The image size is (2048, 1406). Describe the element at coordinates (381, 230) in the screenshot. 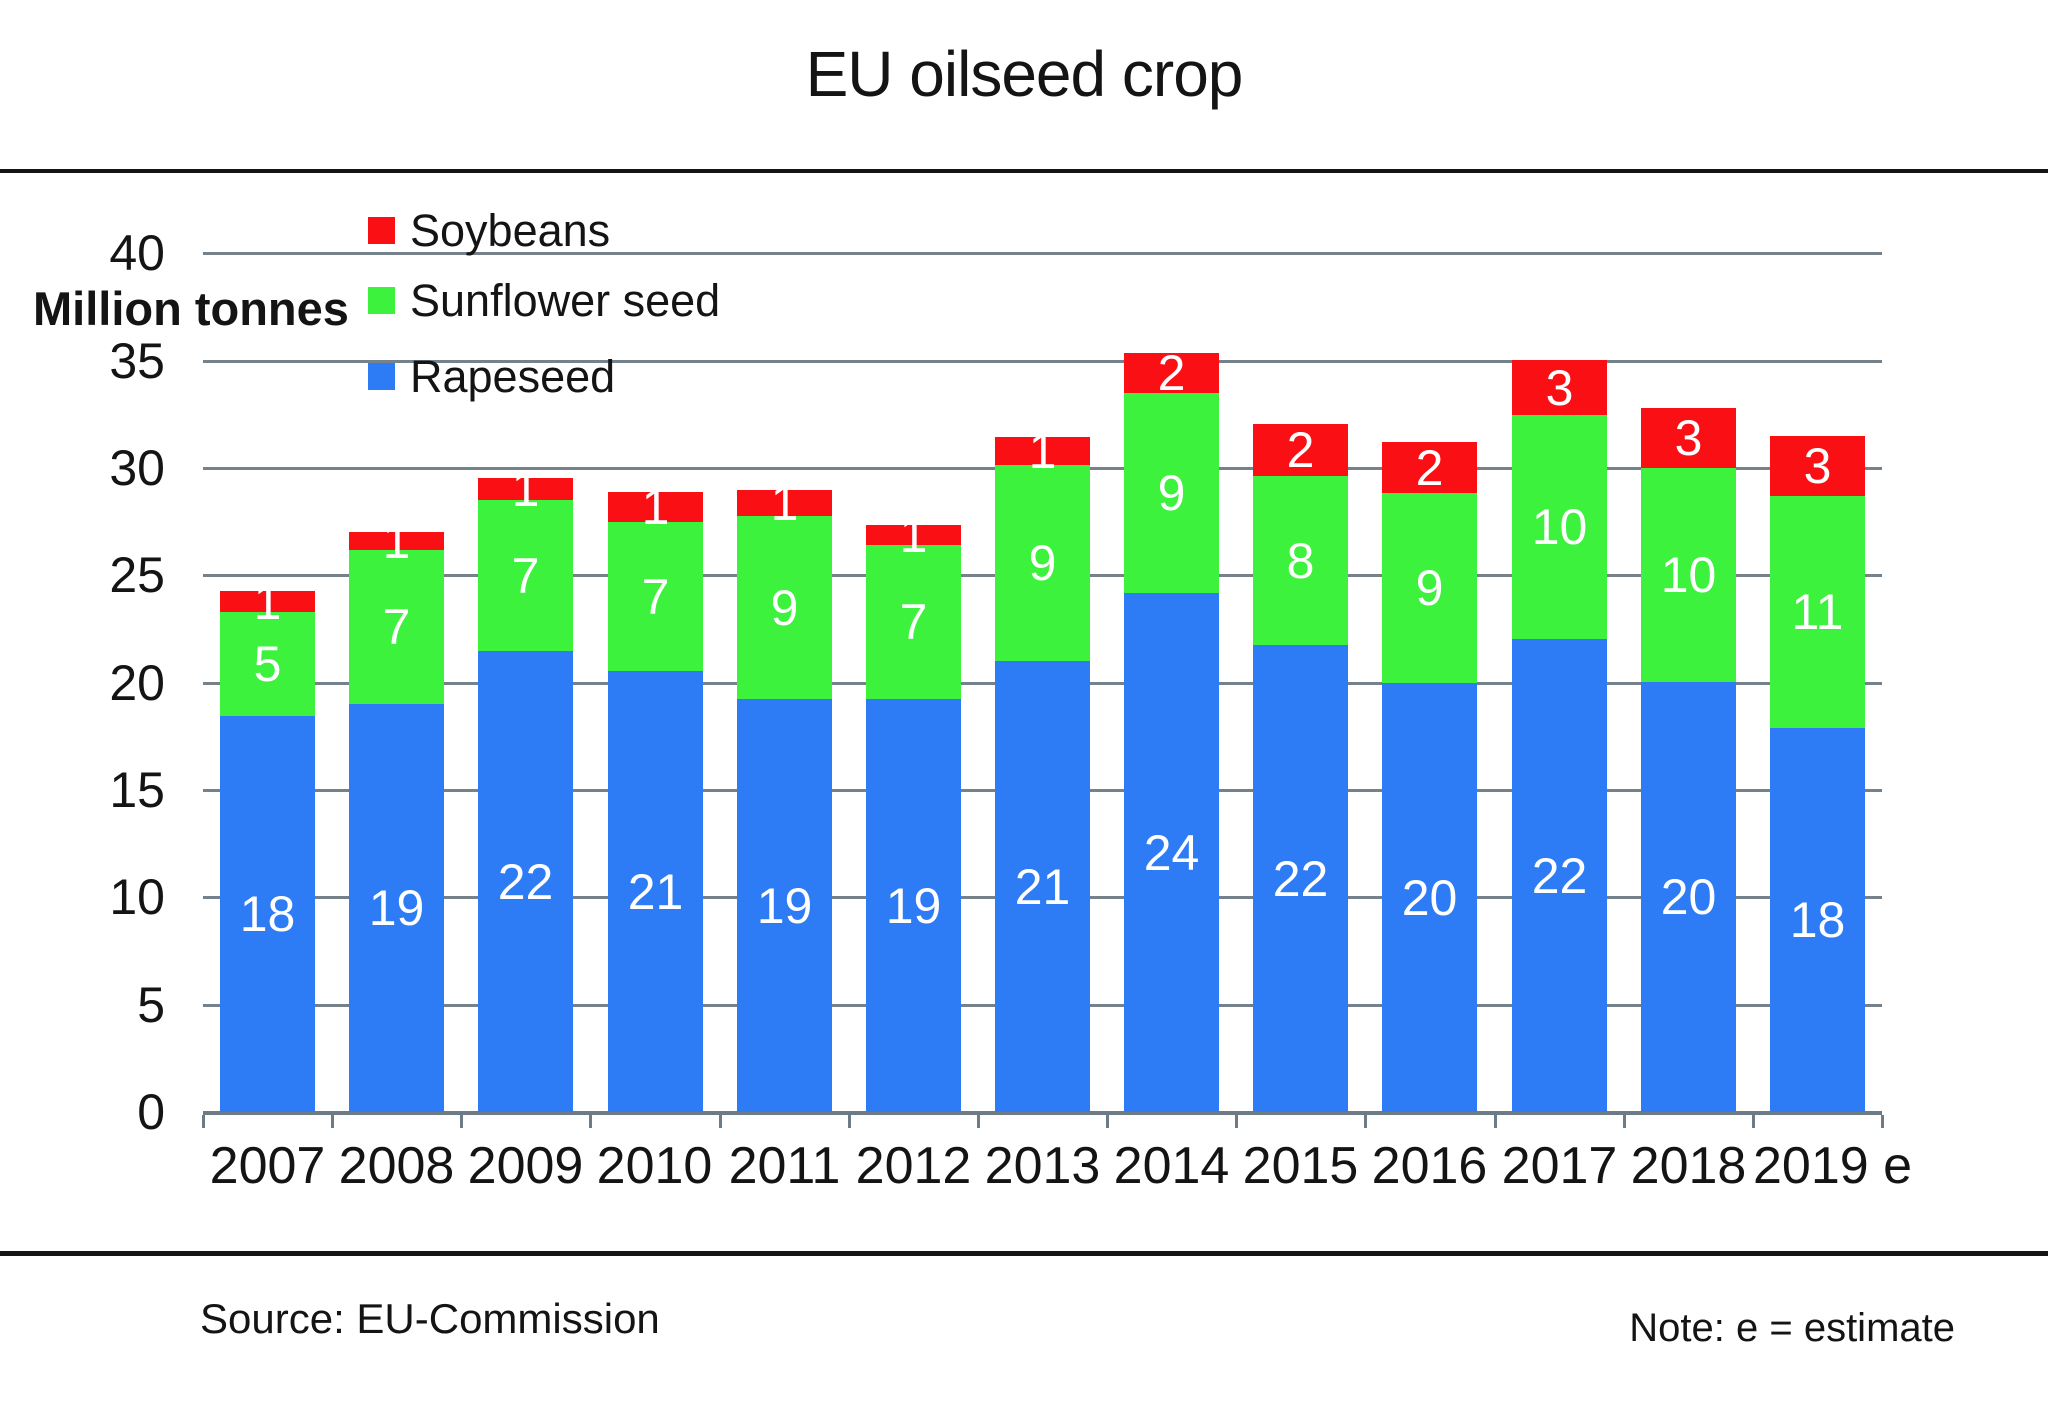

I see `legend-swatch-soybeans` at that location.